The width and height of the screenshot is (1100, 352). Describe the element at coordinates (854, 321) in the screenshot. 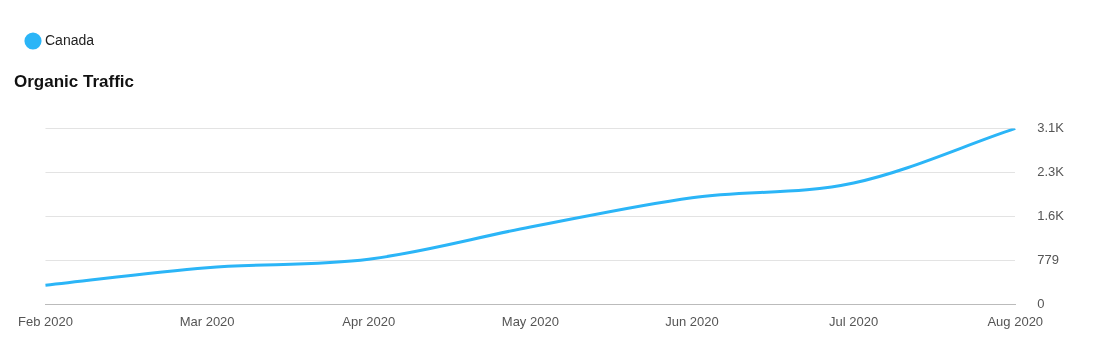

I see `x-tick-label: Jul 2020` at that location.